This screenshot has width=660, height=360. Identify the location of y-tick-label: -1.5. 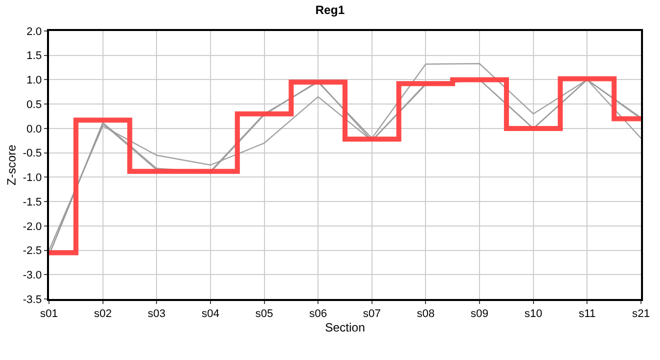
(32, 202).